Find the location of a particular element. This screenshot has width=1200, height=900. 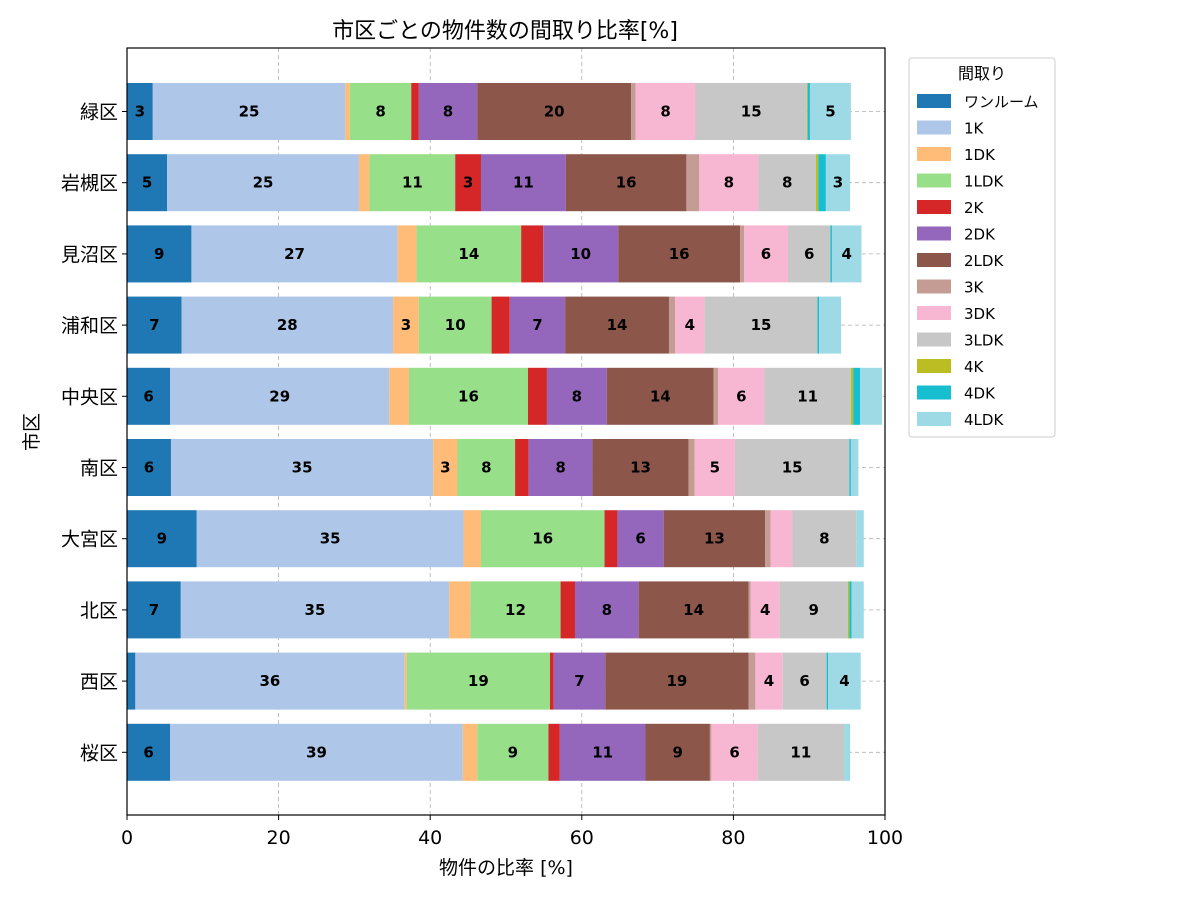

legend-label: 4K is located at coordinates (974, 367).